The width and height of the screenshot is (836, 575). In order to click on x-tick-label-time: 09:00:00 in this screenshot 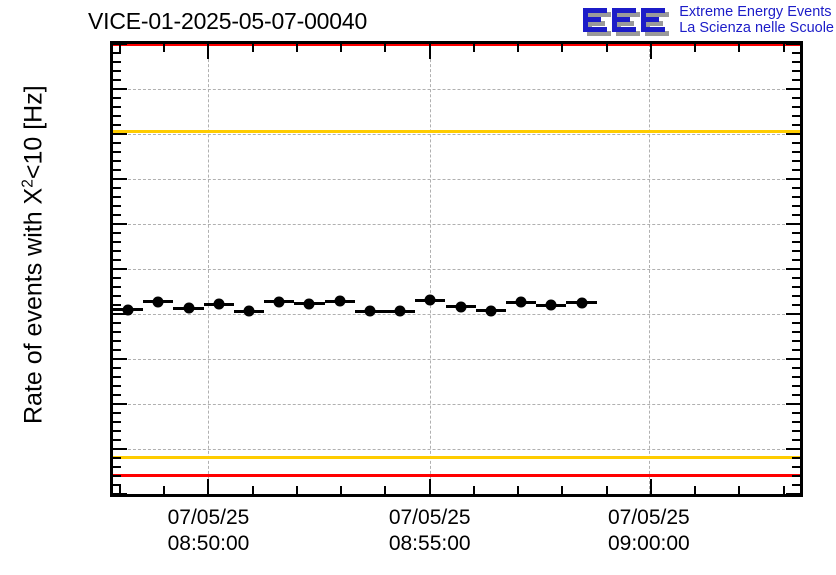, I will do `click(648, 544)`.